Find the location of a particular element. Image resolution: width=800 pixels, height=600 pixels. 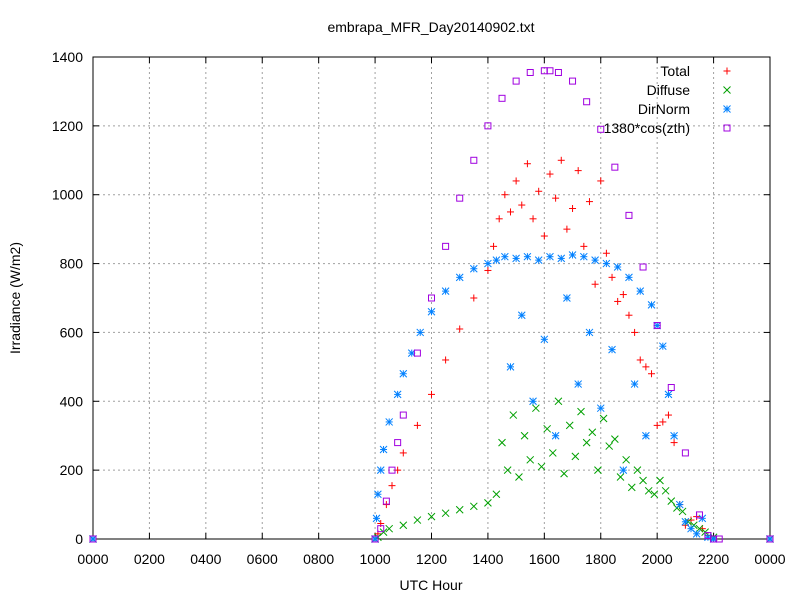

legend-label: Total is located at coordinates (675, 71).